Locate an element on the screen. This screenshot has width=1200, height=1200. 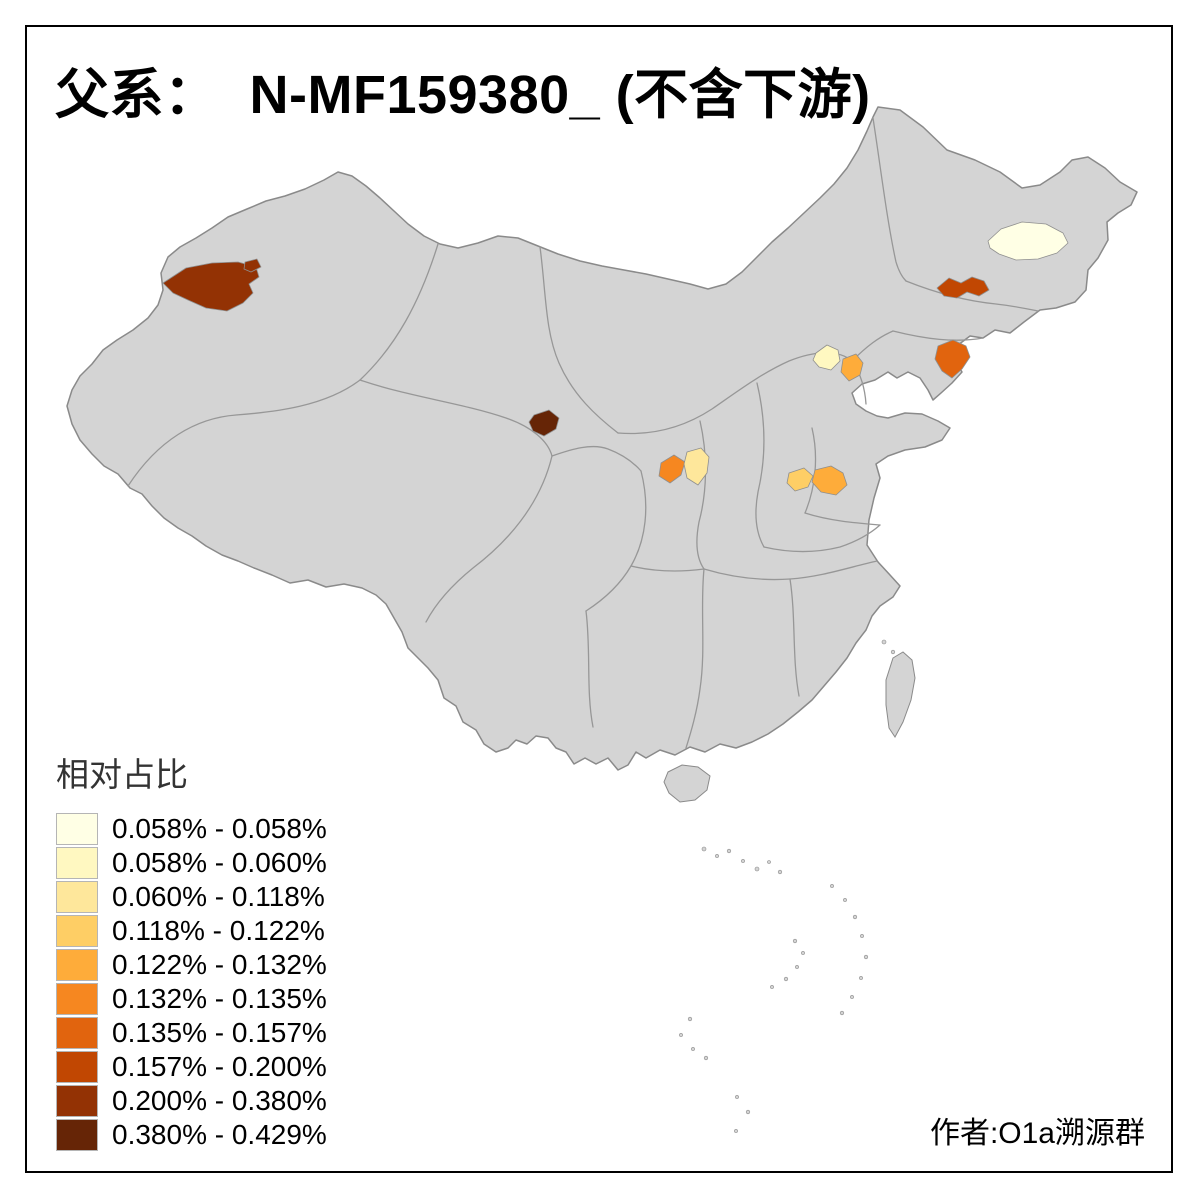
legend-title: 相对占比 is located at coordinates (122, 774).